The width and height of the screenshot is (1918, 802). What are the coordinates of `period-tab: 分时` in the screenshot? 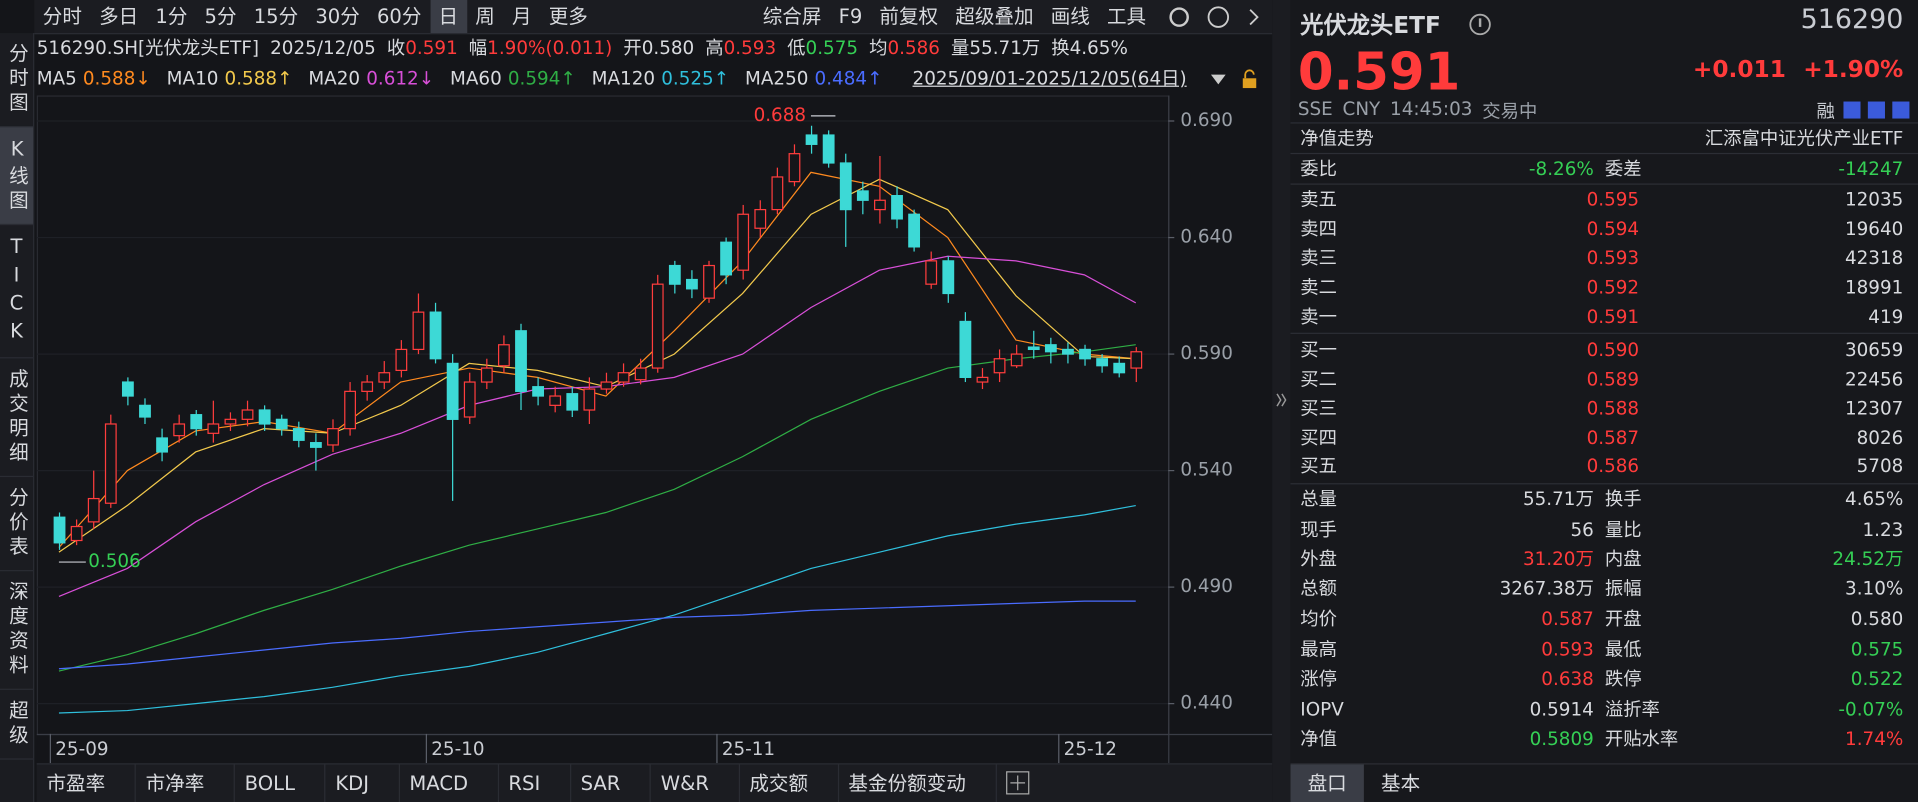 It's located at (62, 16).